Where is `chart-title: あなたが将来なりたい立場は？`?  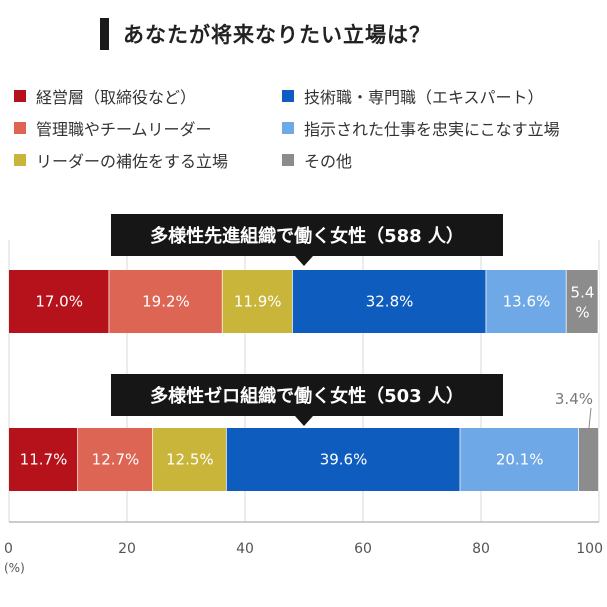
chart-title: あなたが将来なりたい立場は？ is located at coordinates (277, 35).